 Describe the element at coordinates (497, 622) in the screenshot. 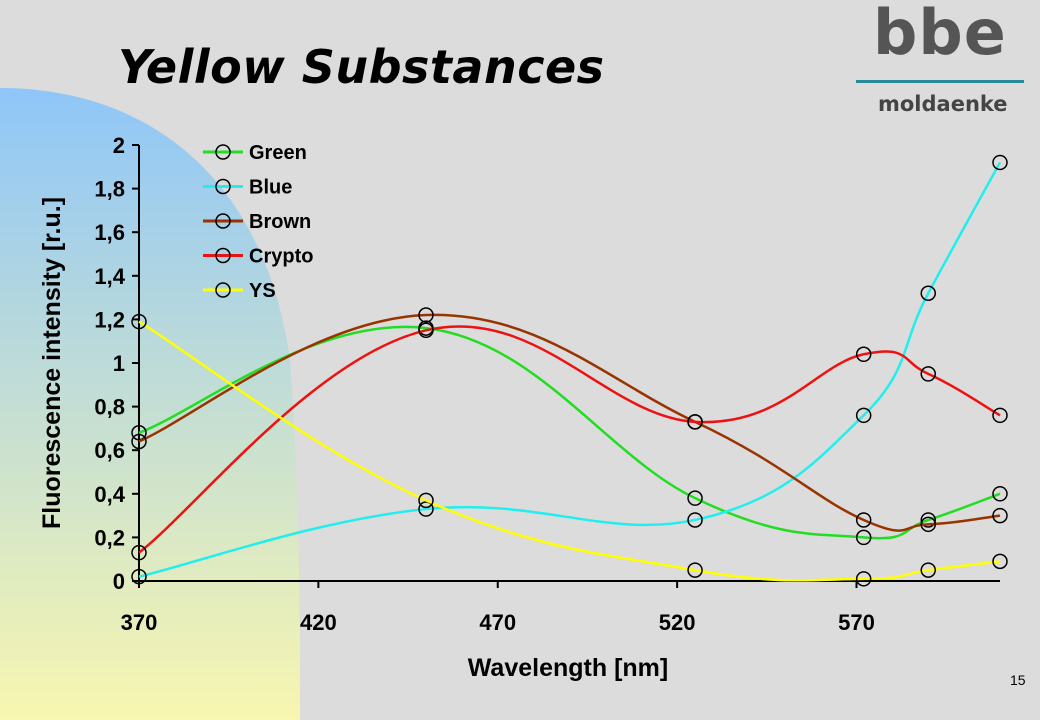

I see `x-tick-label: 470` at that location.